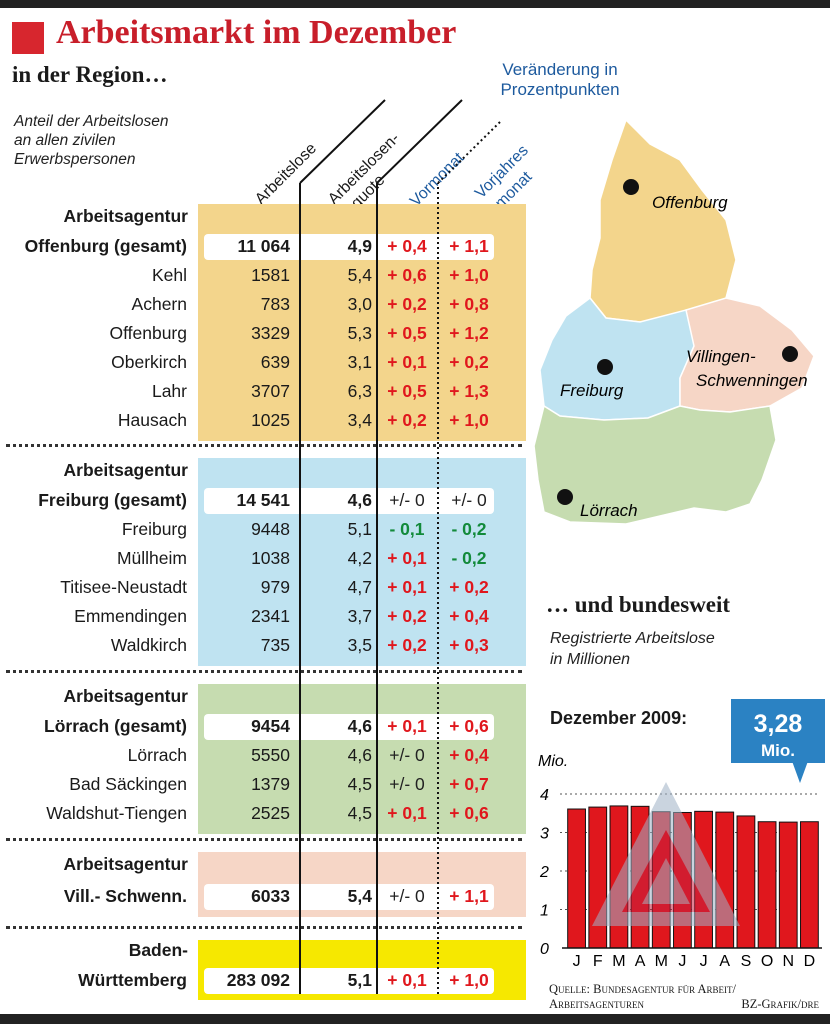 The width and height of the screenshot is (830, 1024). Describe the element at coordinates (270, 726) in the screenshot. I see `row-count: 9454` at that location.